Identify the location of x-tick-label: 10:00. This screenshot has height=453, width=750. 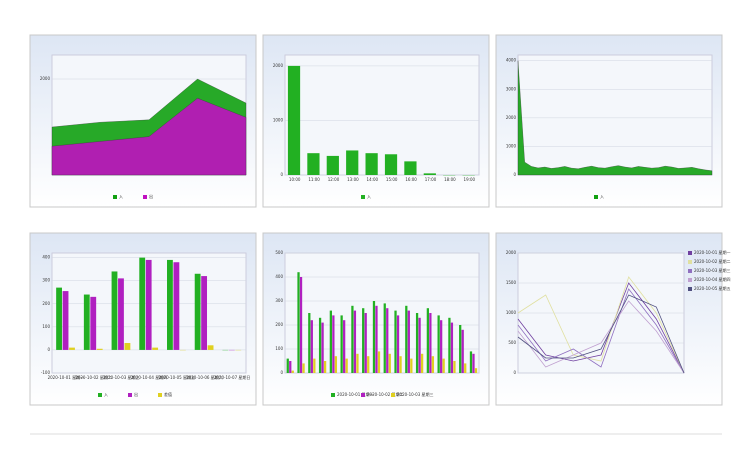
(295, 179).